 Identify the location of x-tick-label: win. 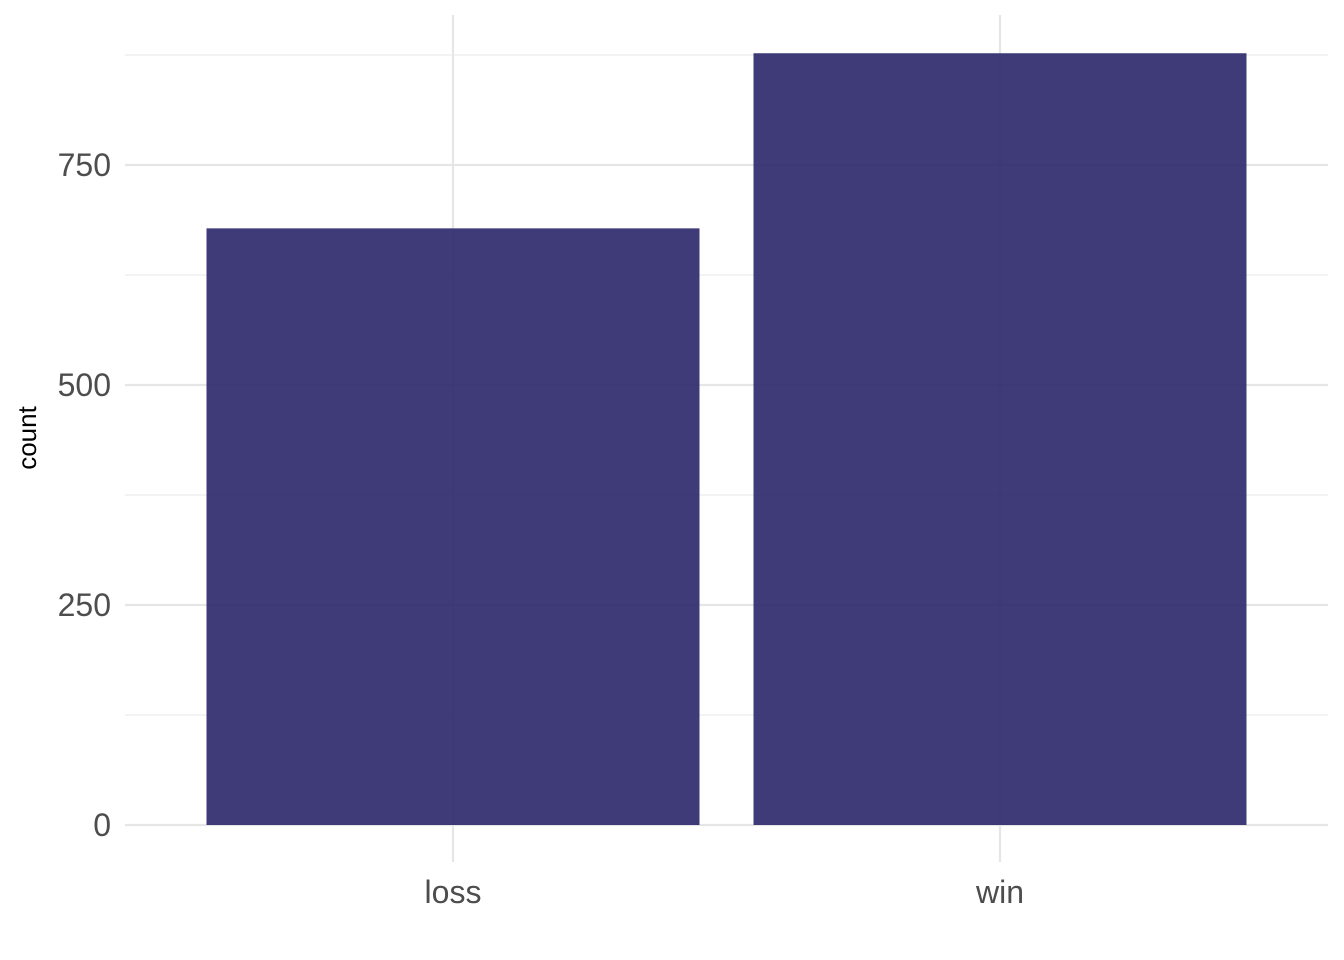
(999, 892).